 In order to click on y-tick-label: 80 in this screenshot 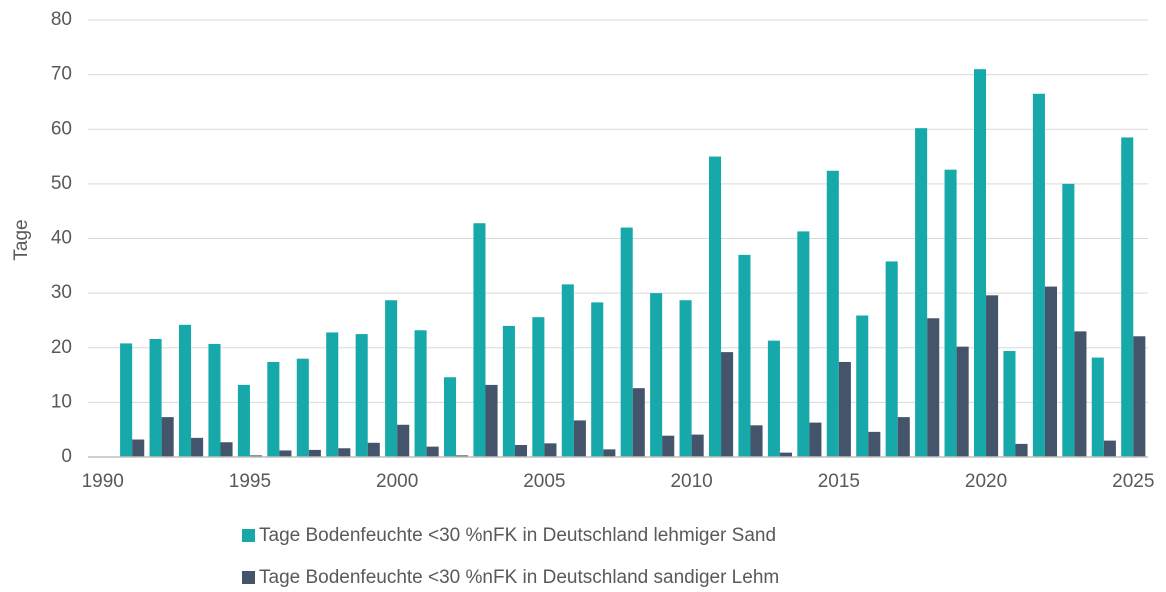, I will do `click(61, 19)`.